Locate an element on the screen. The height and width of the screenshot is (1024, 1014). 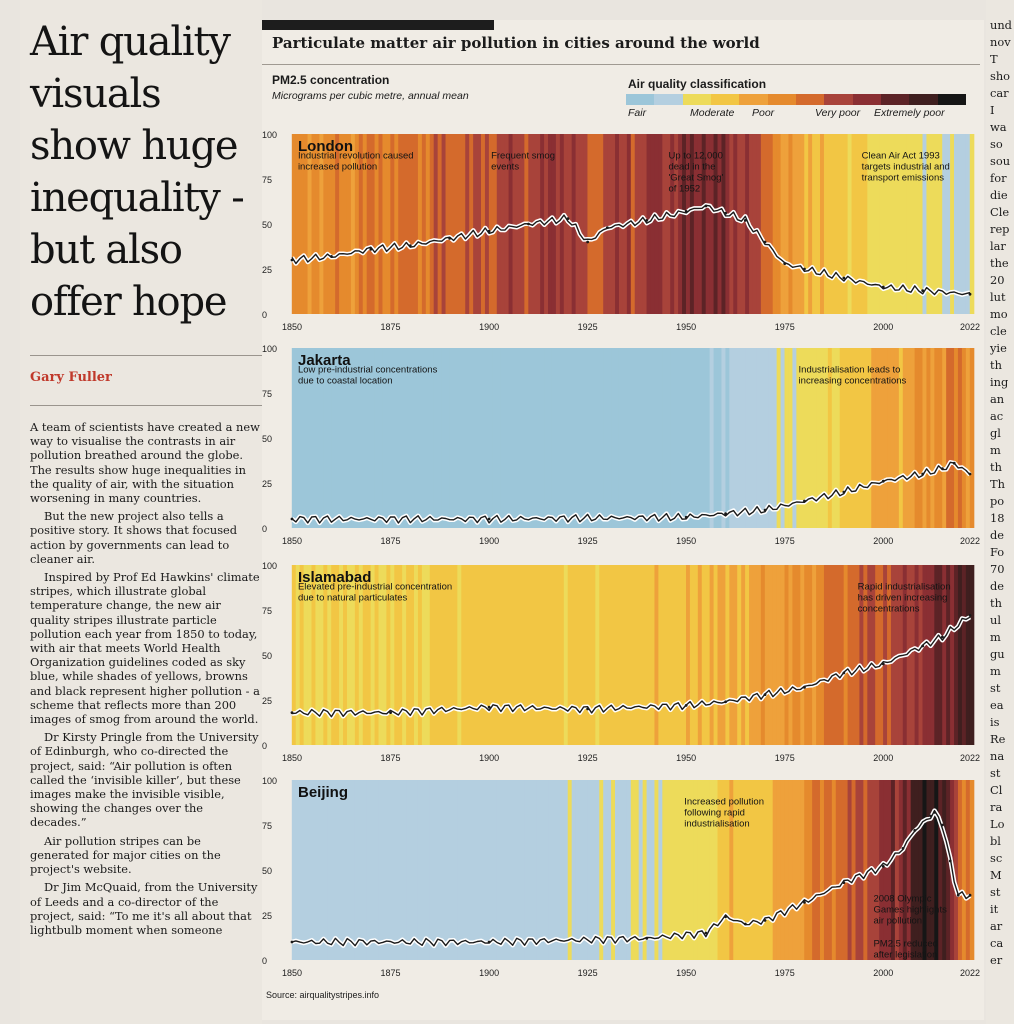
clipped-text-fragment: yie is located at coordinates (998, 348).